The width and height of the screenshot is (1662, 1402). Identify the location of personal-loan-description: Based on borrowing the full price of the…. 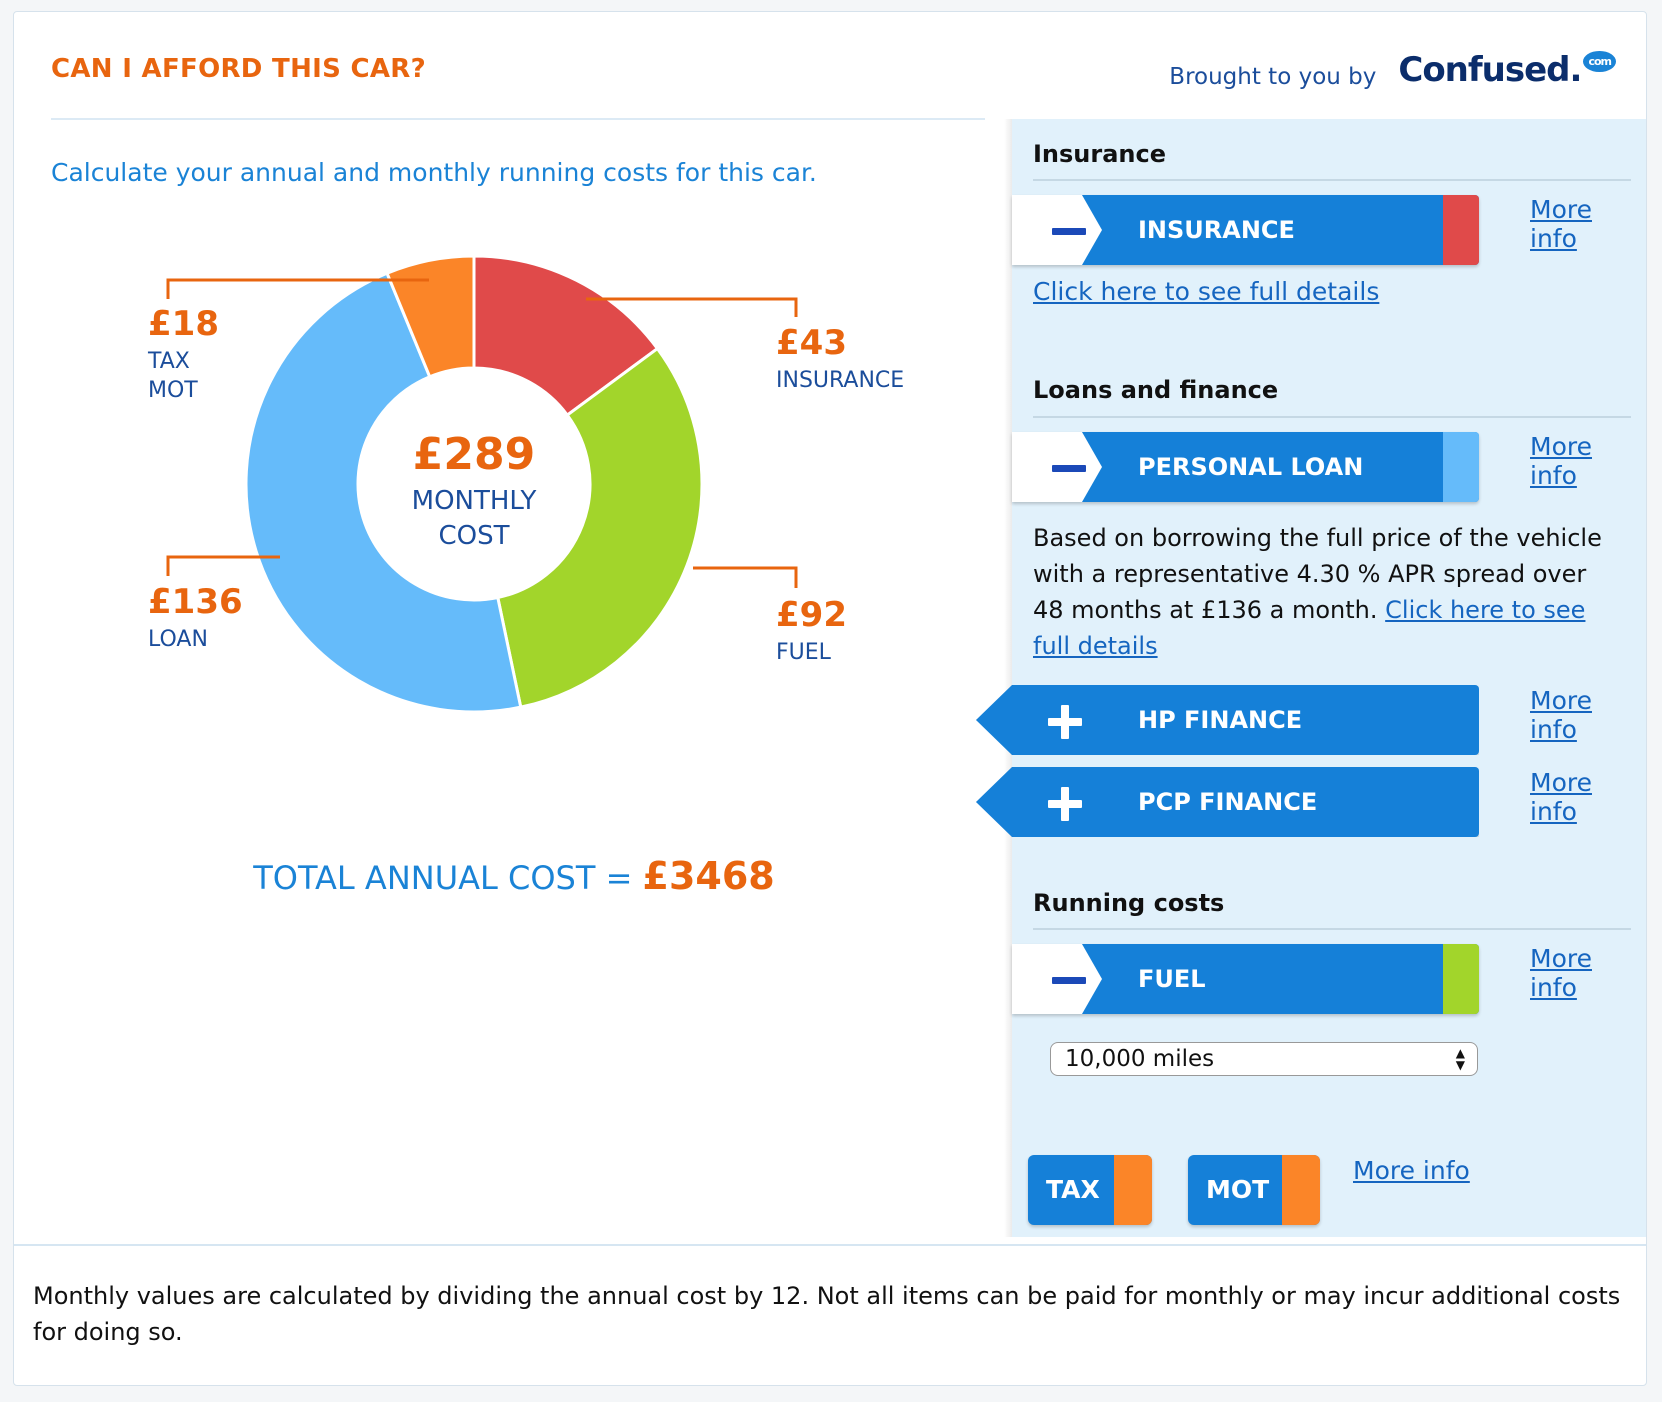
(1323, 592).